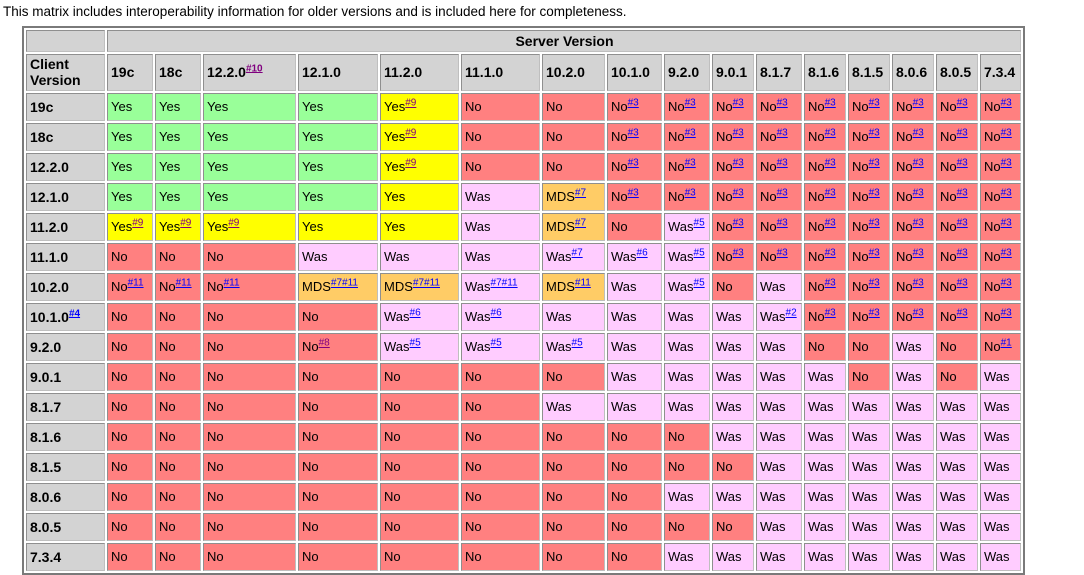  What do you see at coordinates (1006, 343) in the screenshot?
I see `footnote-link-1: #1` at bounding box center [1006, 343].